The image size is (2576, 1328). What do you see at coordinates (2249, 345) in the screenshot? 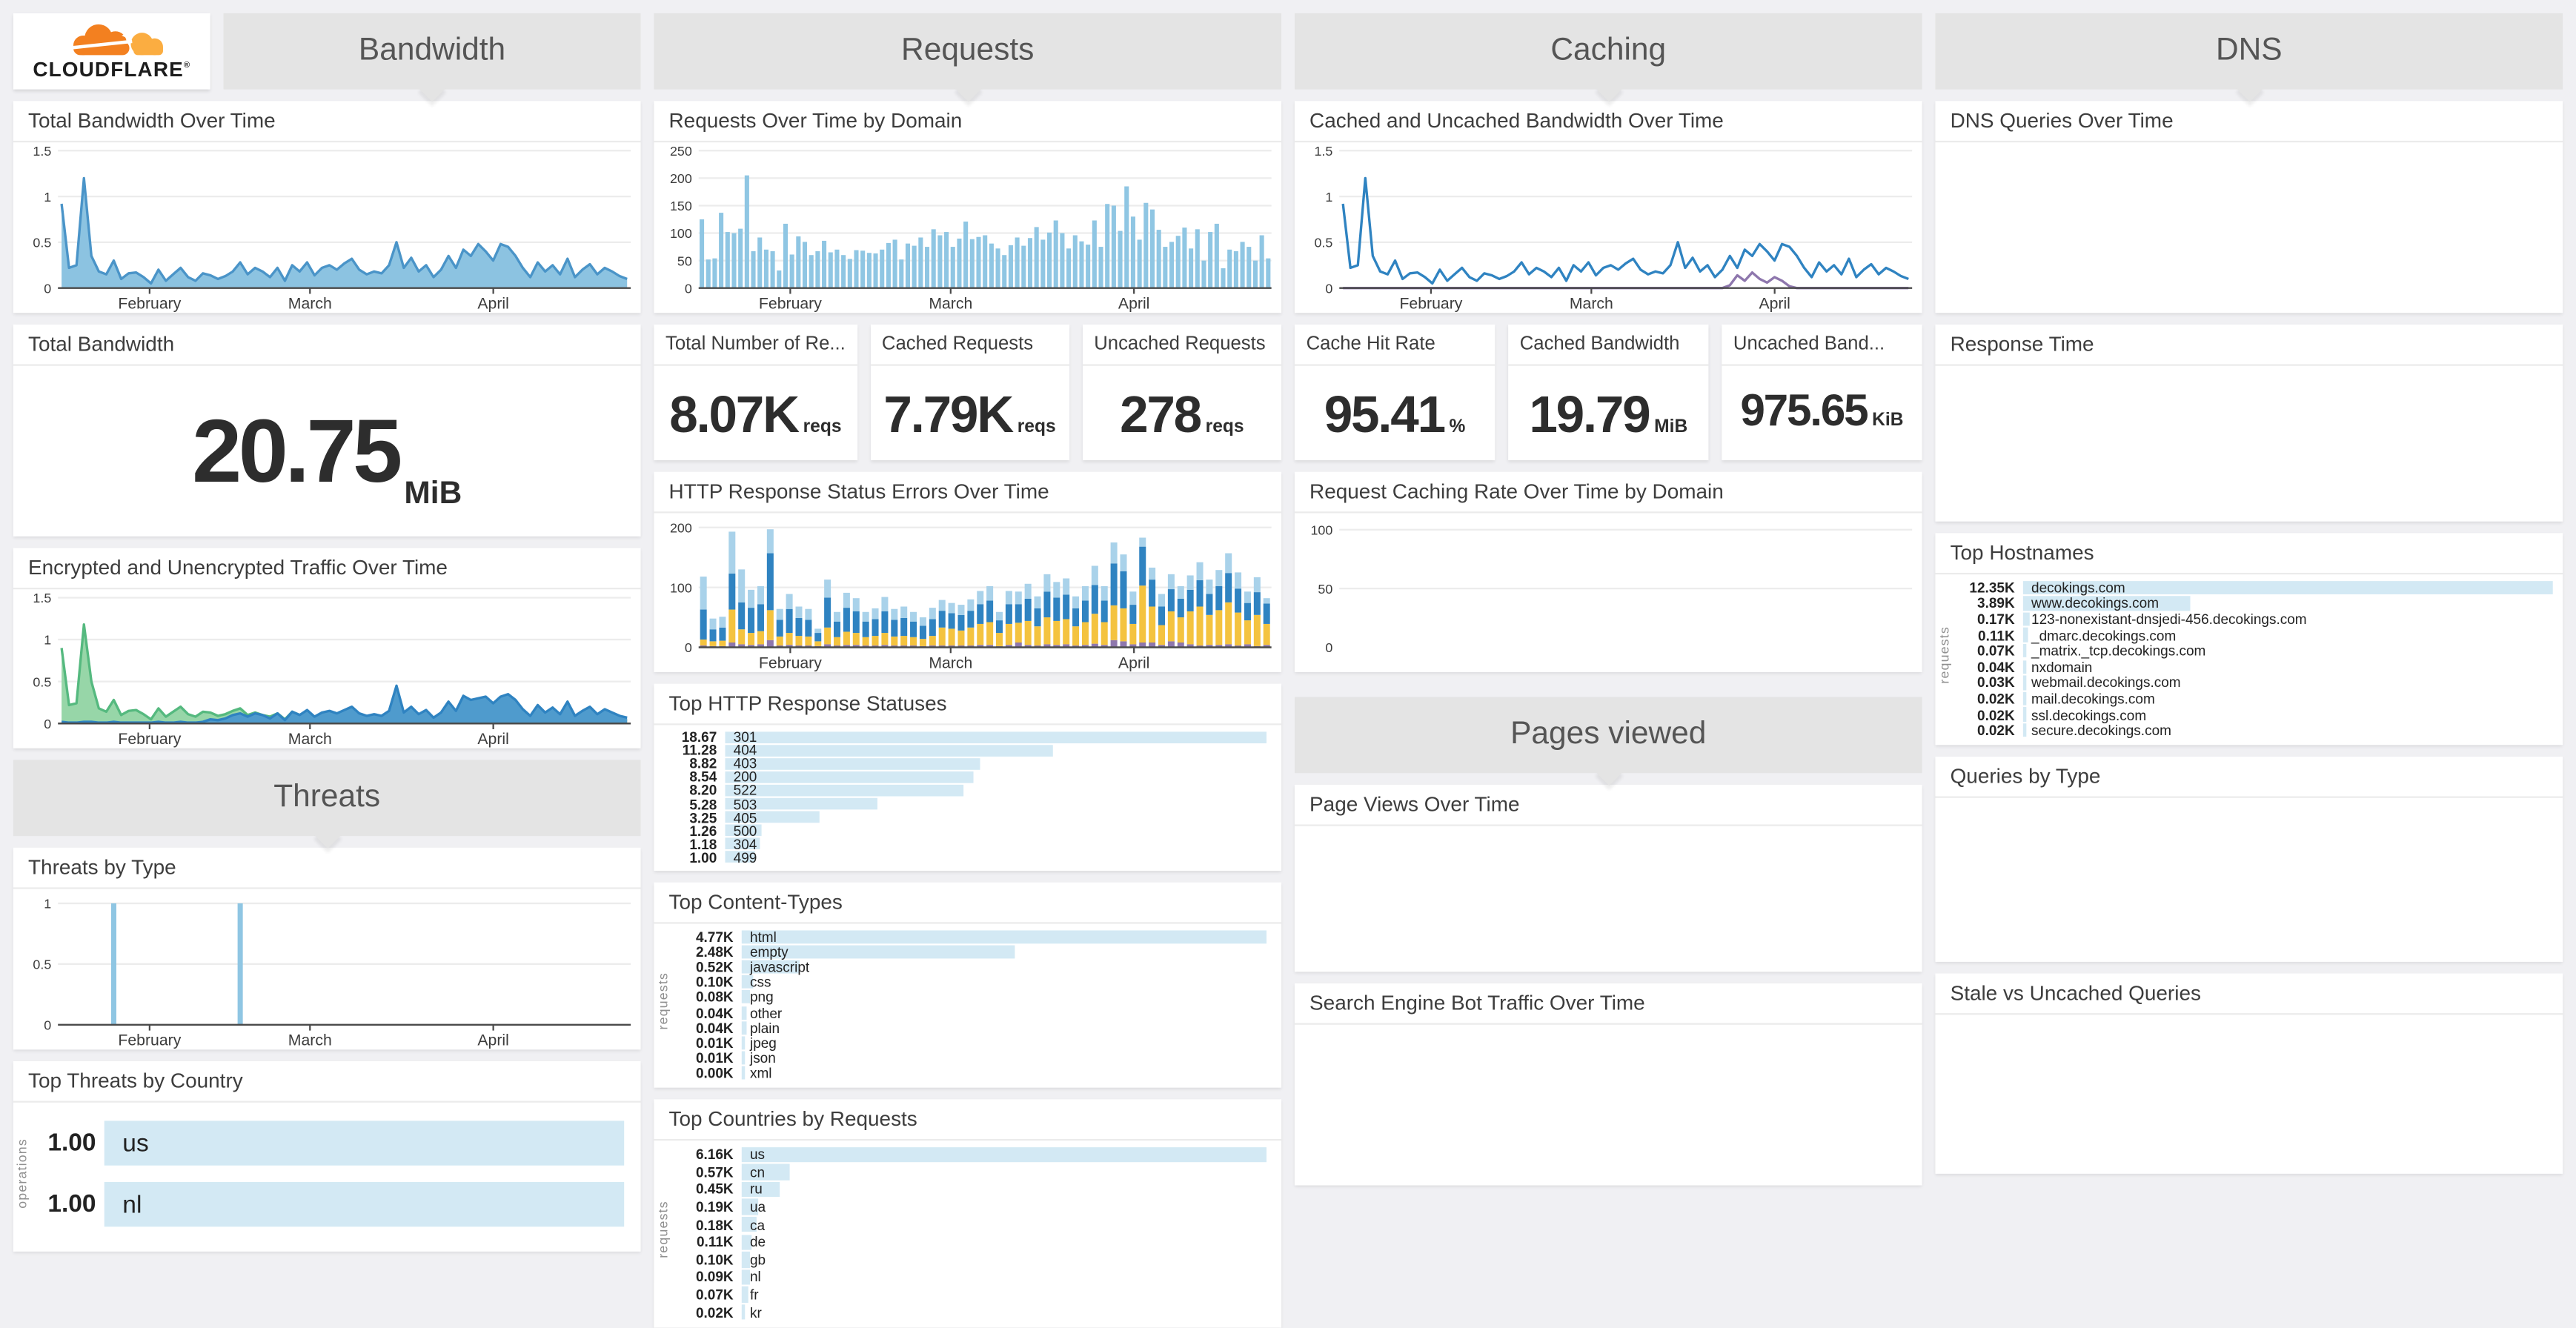
I see `panel-title: Response Time` at bounding box center [2249, 345].